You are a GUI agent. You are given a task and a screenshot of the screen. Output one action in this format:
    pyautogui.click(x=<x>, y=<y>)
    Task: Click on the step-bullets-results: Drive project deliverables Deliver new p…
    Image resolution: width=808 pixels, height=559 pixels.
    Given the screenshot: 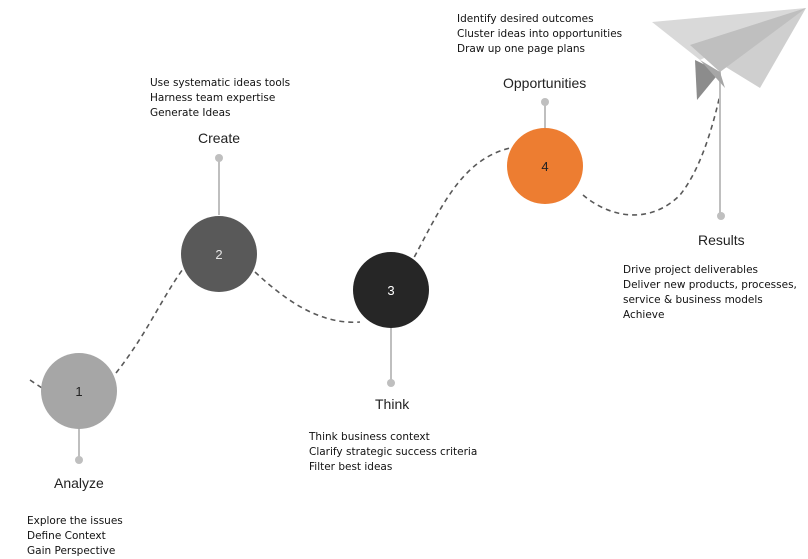 What is the action you would take?
    pyautogui.click(x=710, y=293)
    